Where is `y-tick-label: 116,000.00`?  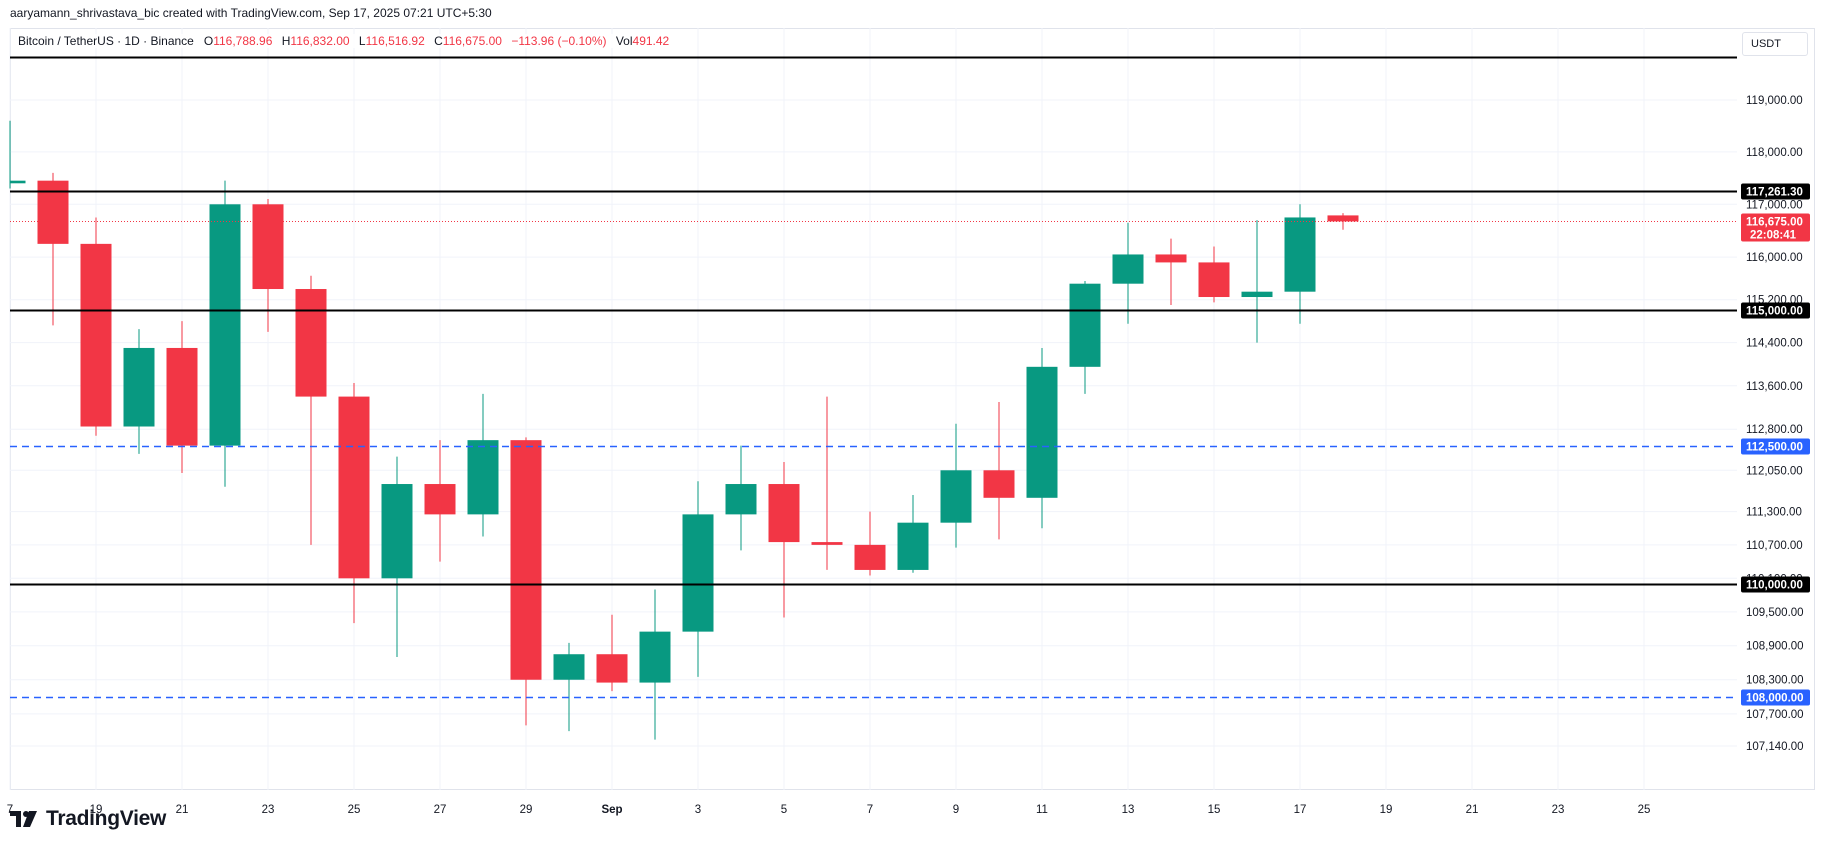
y-tick-label: 116,000.00 is located at coordinates (1774, 258).